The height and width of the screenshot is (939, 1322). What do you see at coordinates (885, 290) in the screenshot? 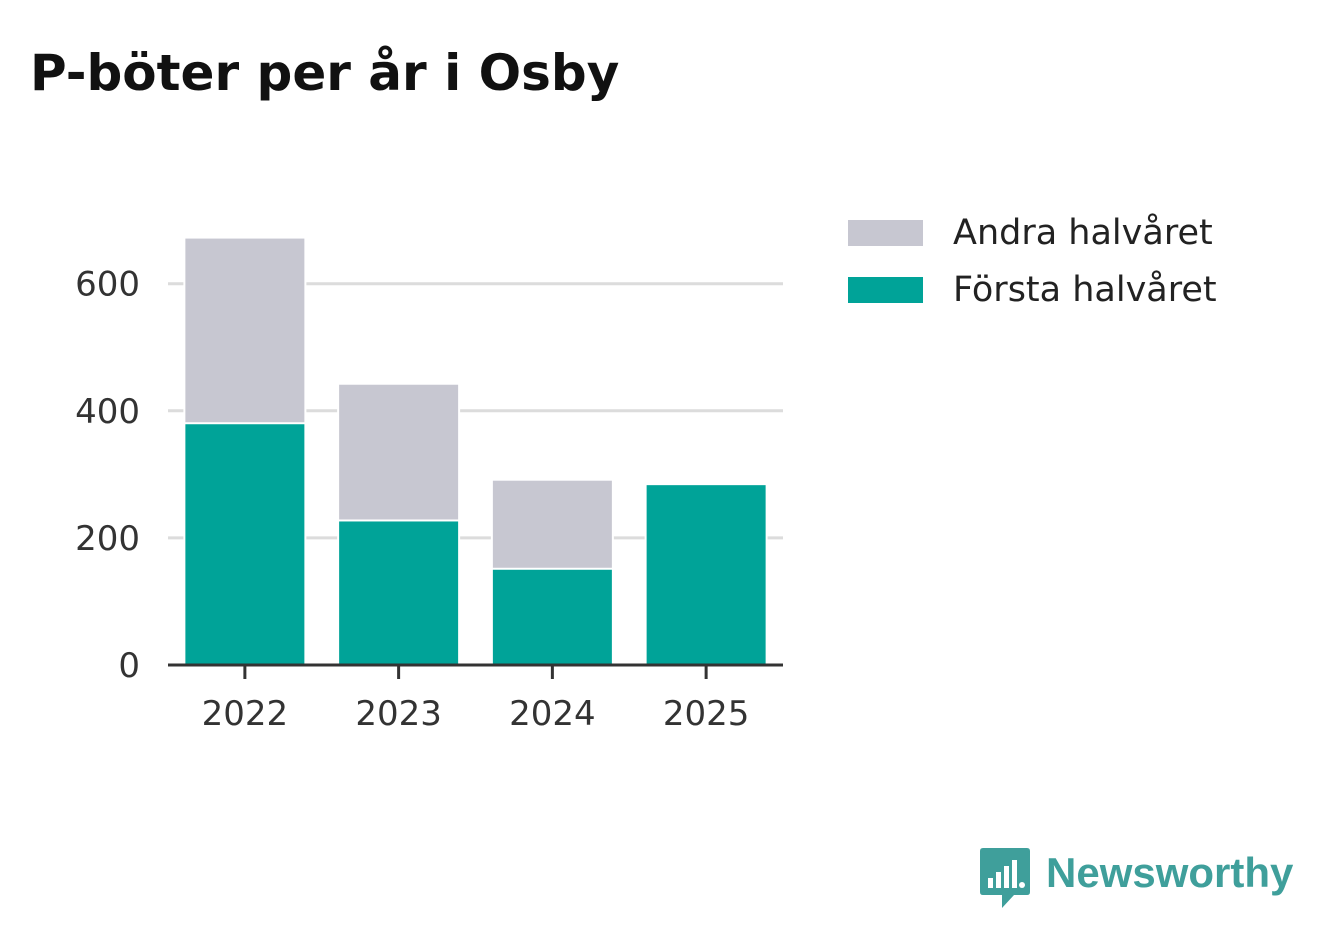
I see `legend-swatch-forsta` at bounding box center [885, 290].